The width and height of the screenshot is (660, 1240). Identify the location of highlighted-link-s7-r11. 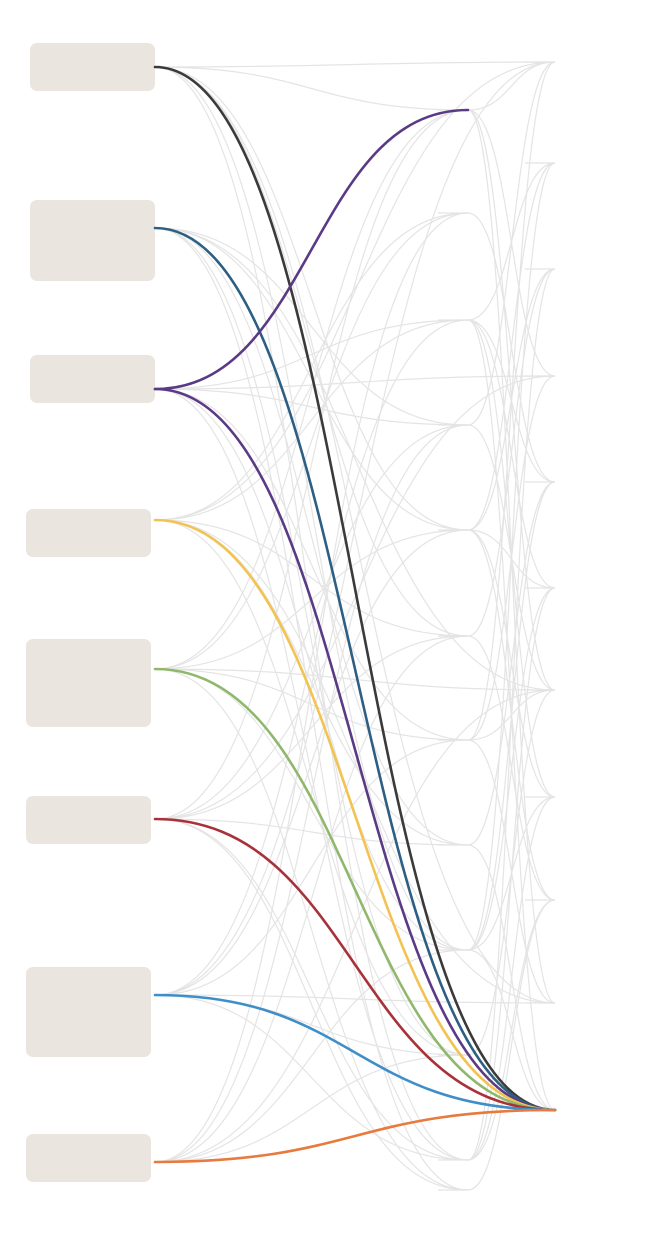
(355, 1052).